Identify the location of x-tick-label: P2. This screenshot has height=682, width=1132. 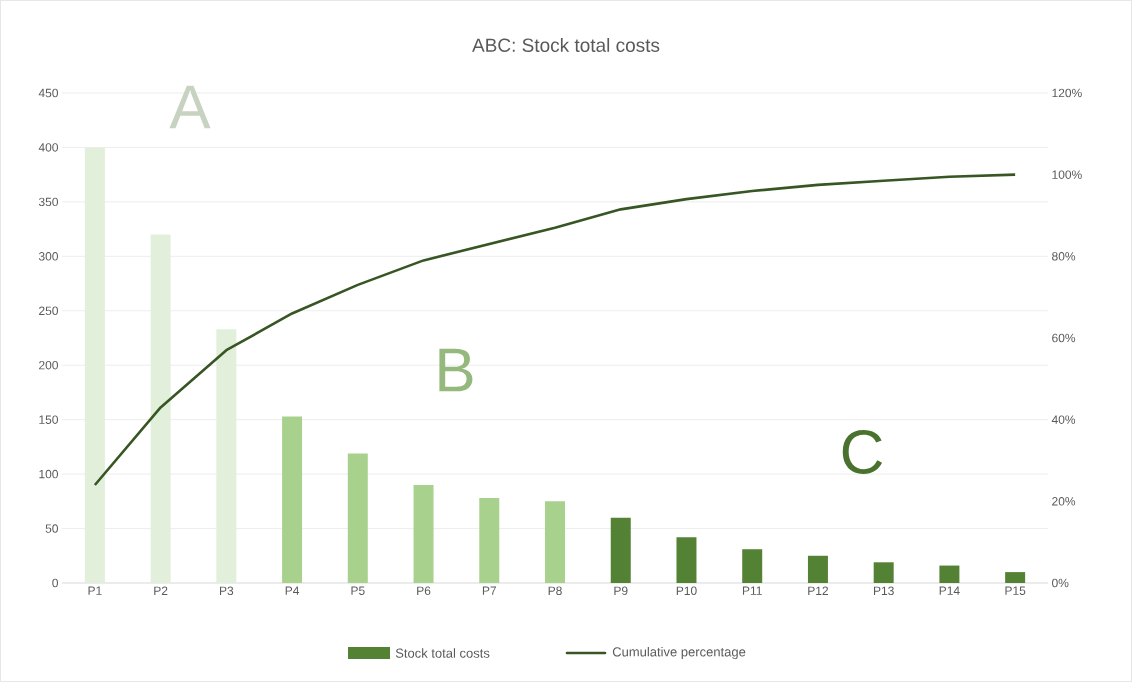
(161, 590).